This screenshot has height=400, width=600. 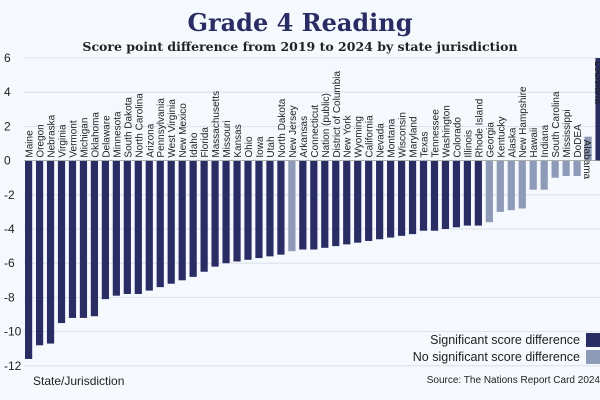 I want to click on legend-label-not-significant: No significant score difference, so click(x=496, y=357).